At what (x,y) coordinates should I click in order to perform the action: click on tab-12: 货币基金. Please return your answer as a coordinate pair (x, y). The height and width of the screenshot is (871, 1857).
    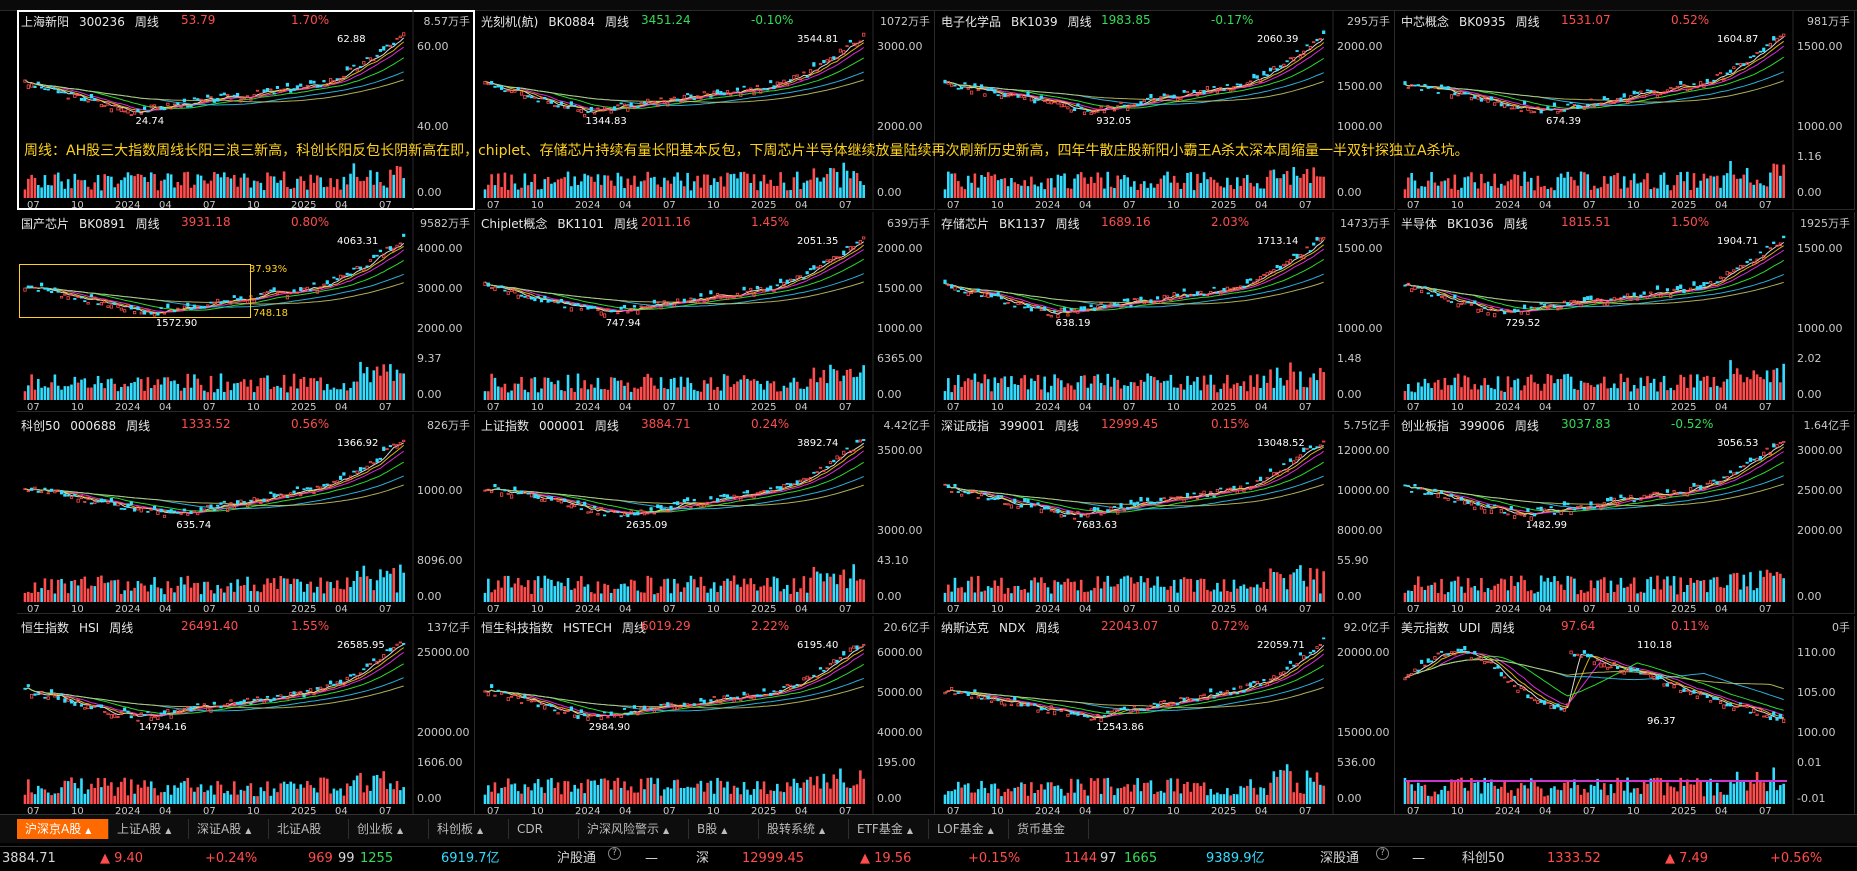
    Looking at the image, I should click on (1049, 829).